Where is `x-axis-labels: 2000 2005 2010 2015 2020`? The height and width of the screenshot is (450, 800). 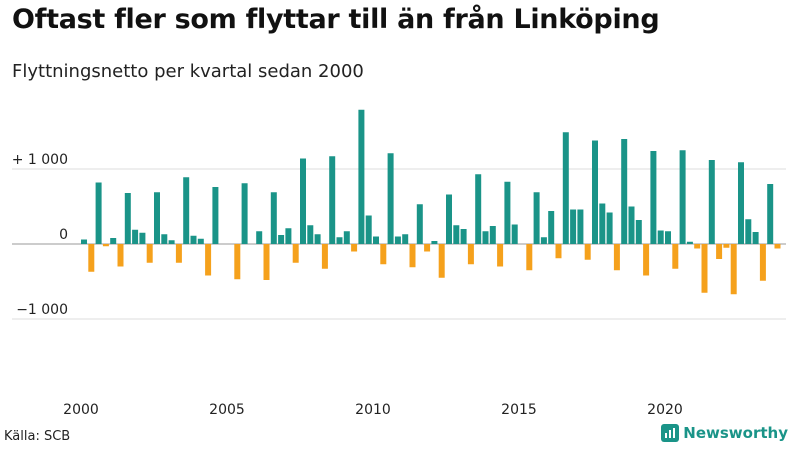
x-axis-labels: 2000 2005 2010 2015 2020 is located at coordinates (373, 410).